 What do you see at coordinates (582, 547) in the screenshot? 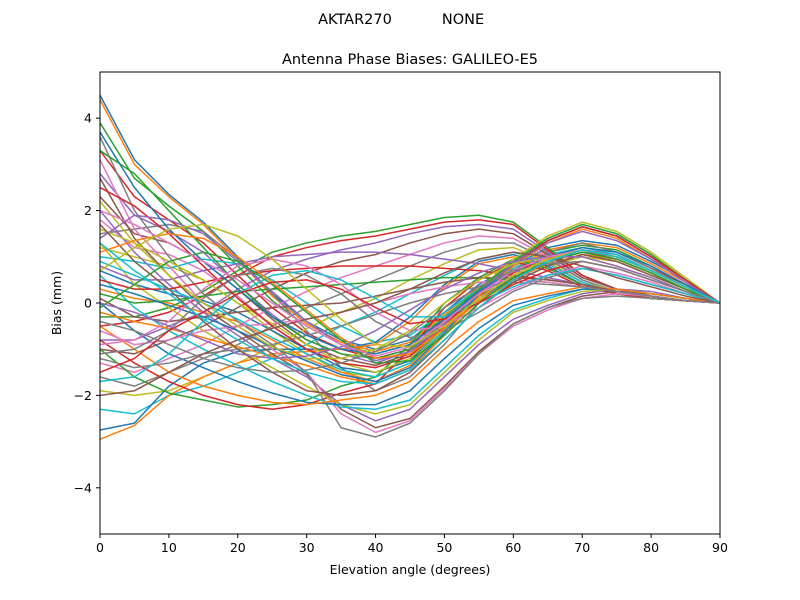
I see `x-tick-label: 70` at bounding box center [582, 547].